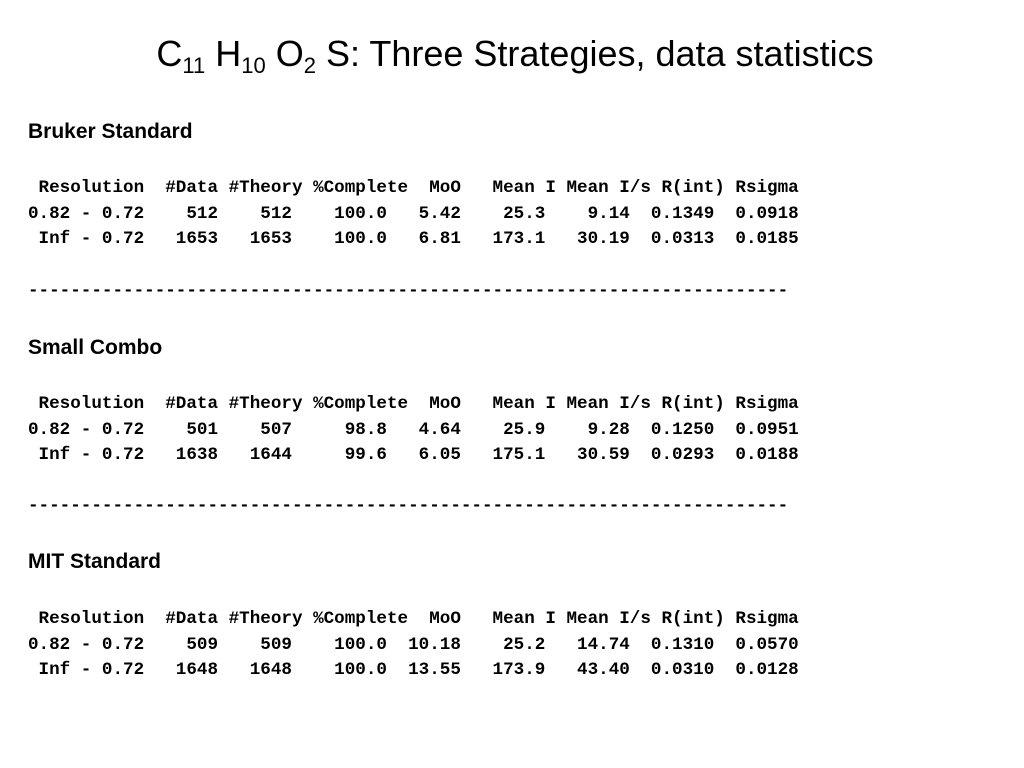 Image resolution: width=1024 pixels, height=768 pixels. I want to click on section-heading-bruker-standard: Bruker Standard, so click(110, 131).